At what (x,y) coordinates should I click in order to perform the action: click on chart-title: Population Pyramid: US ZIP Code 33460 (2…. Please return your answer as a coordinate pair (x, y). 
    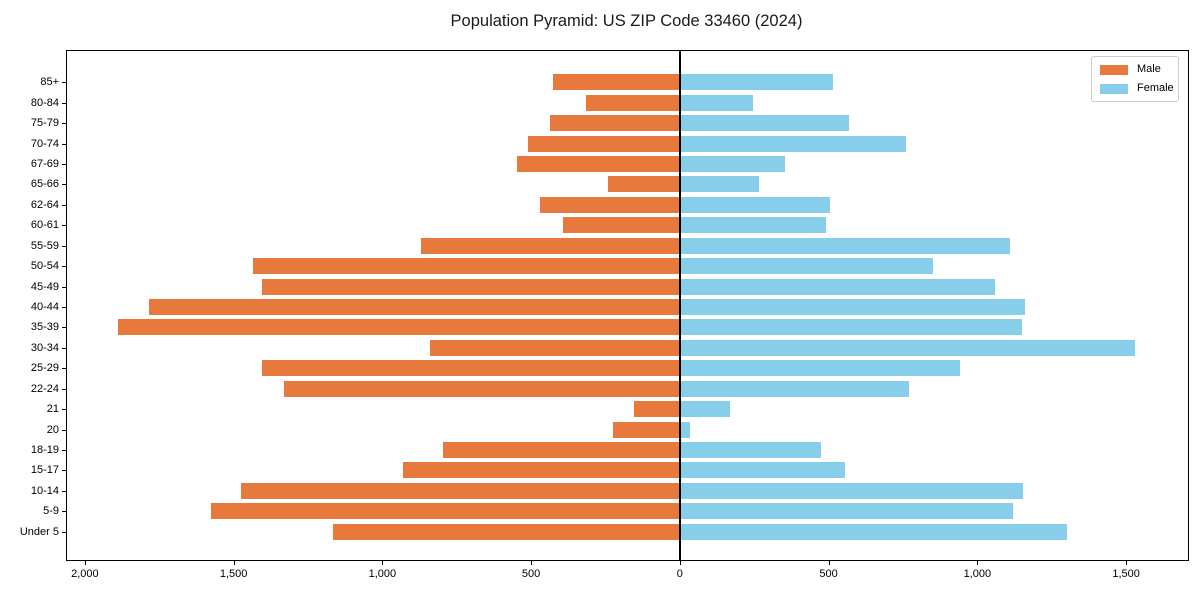
    Looking at the image, I should click on (626, 21).